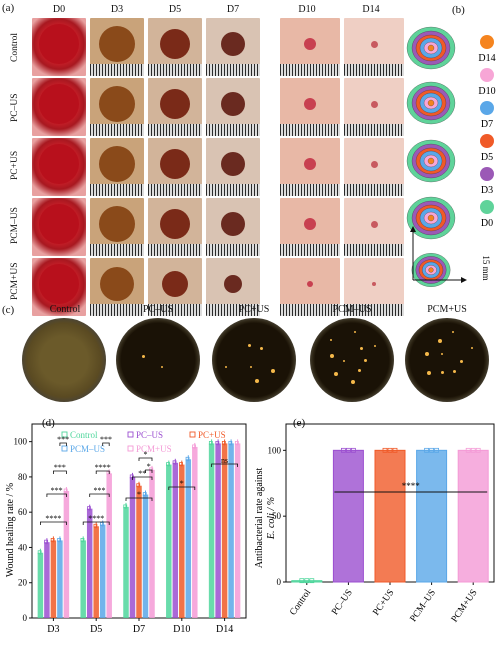  What do you see at coordinates (181, 629) in the screenshot?
I see `x-tick-label: D10` at bounding box center [181, 629].